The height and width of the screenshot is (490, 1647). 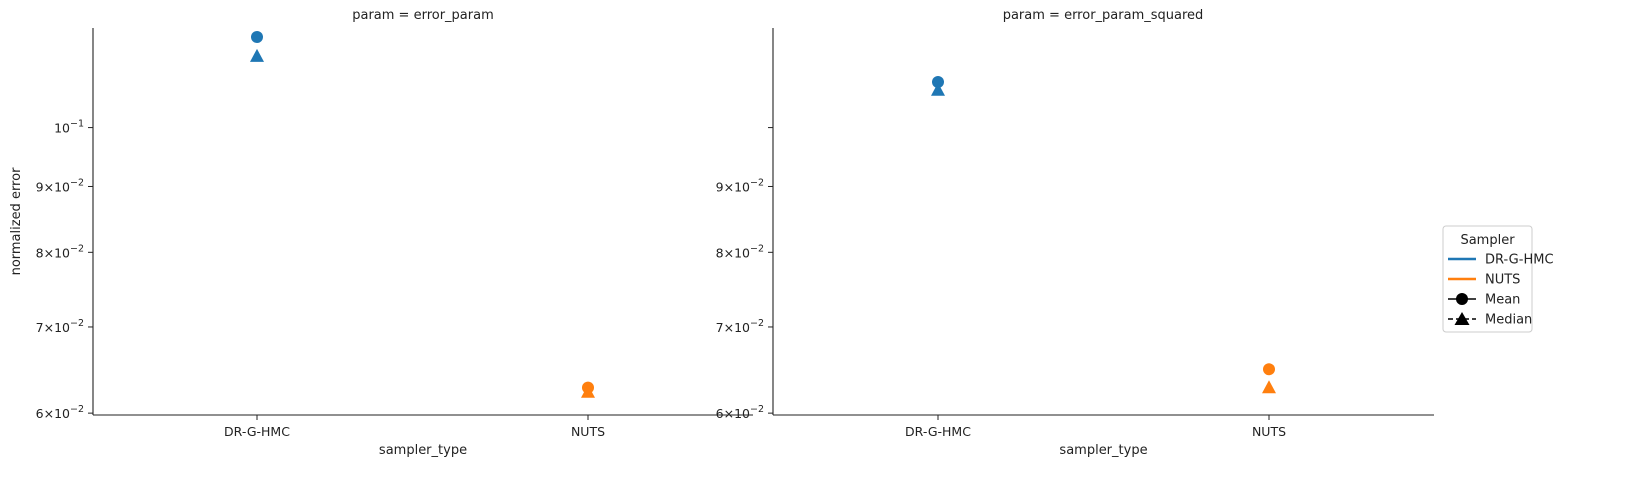 What do you see at coordinates (1103, 15) in the screenshot?
I see `panel-title: param = error_param_squared` at bounding box center [1103, 15].